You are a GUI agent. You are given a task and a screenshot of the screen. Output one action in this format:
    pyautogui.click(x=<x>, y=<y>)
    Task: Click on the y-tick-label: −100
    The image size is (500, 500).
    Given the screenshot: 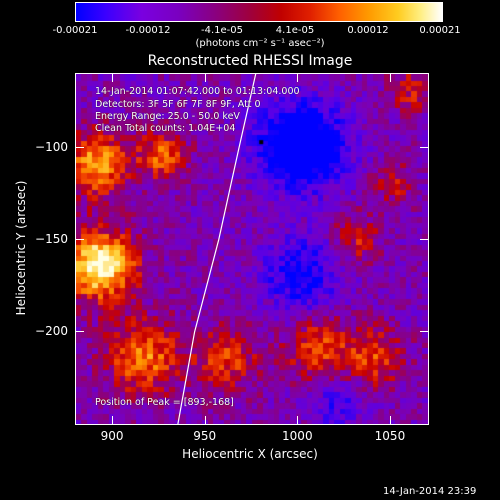 What is the action you would take?
    pyautogui.click(x=51, y=146)
    